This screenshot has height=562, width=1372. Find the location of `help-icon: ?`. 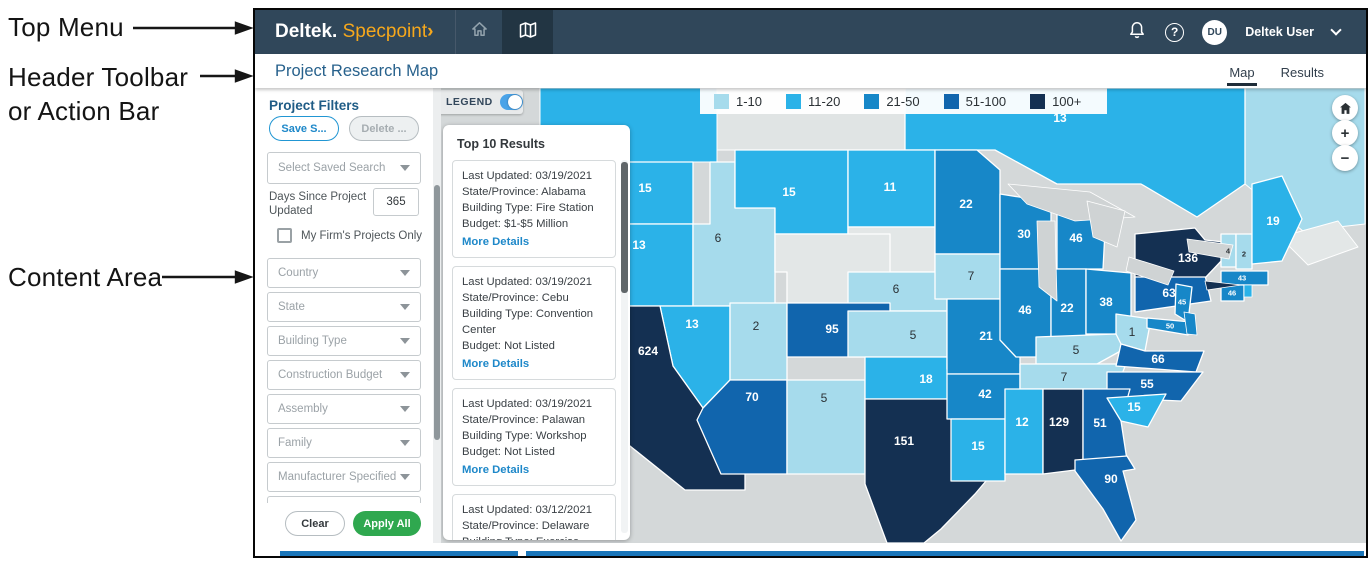

help-icon: ? is located at coordinates (1175, 32).